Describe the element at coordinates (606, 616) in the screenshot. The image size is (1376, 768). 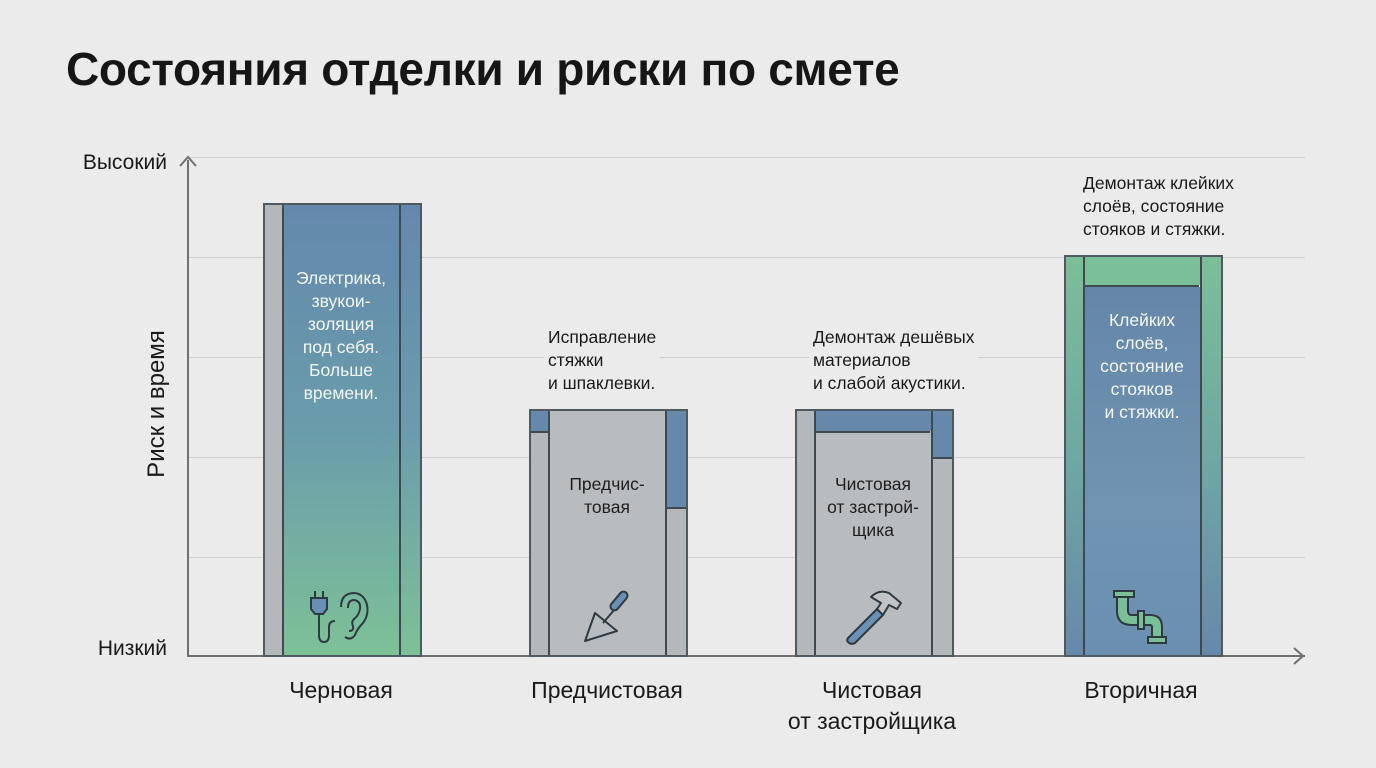
I see `trowel-icon` at that location.